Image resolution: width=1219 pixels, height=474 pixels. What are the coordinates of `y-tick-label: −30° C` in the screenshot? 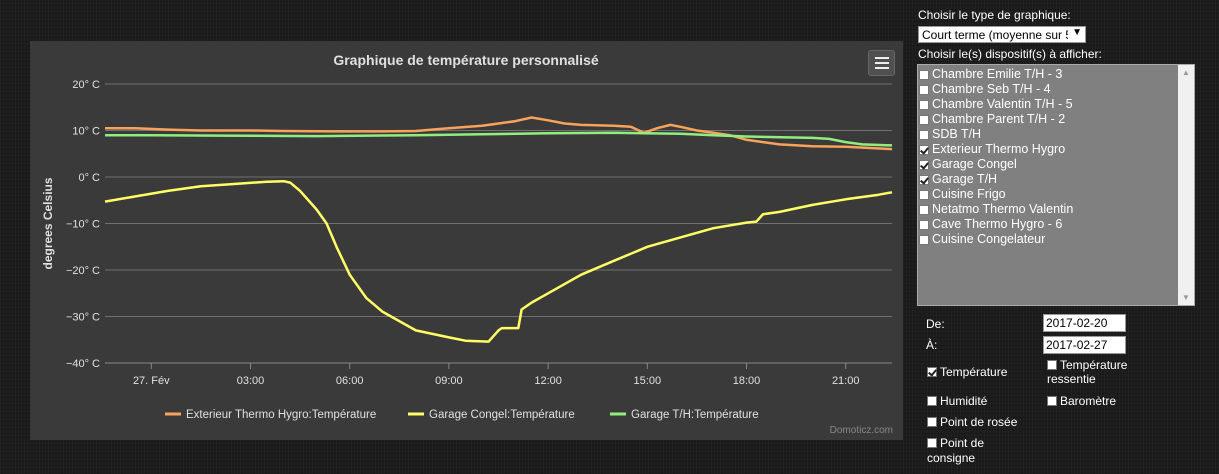 It's located at (83, 318).